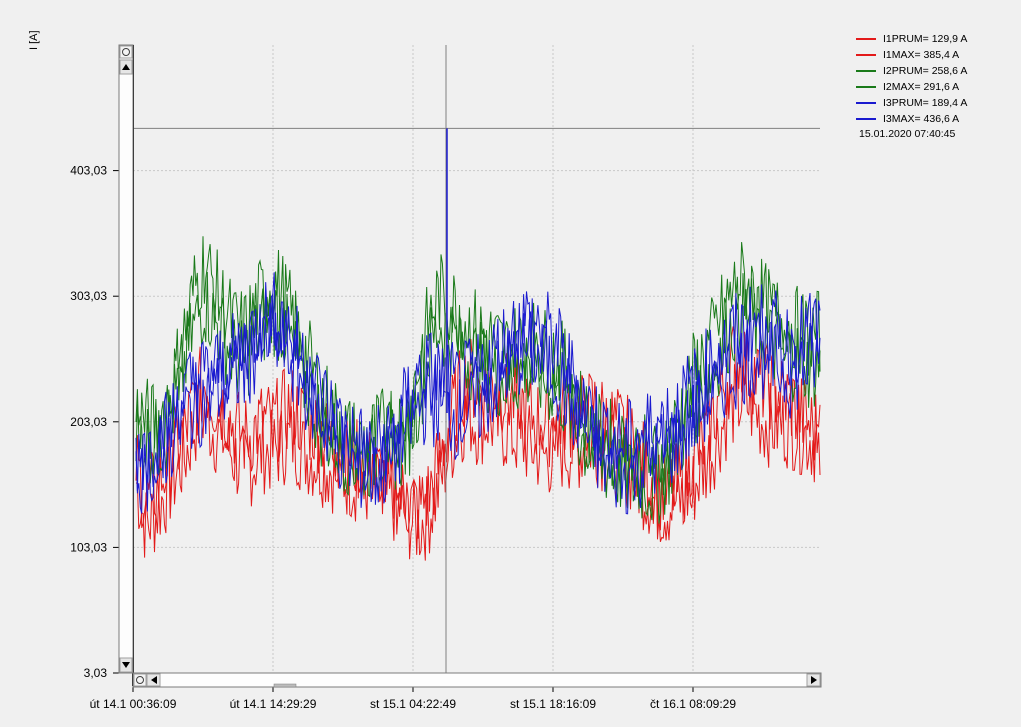  Describe the element at coordinates (693, 704) in the screenshot. I see `x-tick-label: čt 16.1 08:09:29` at that location.